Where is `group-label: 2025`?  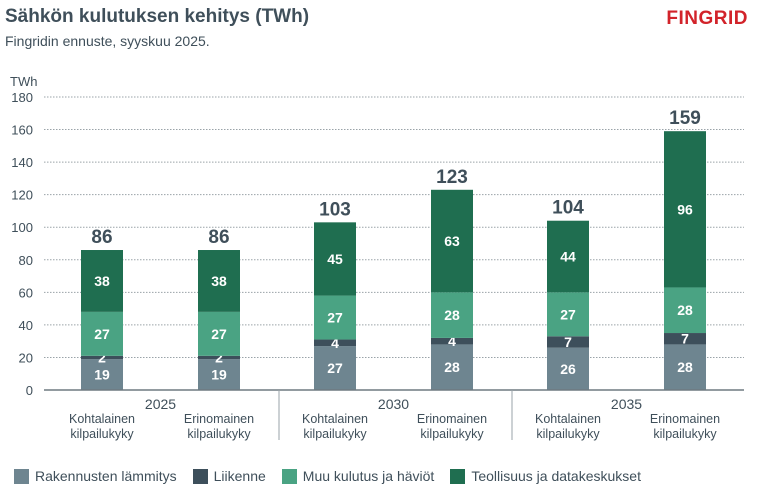 group-label: 2025 is located at coordinates (160, 404).